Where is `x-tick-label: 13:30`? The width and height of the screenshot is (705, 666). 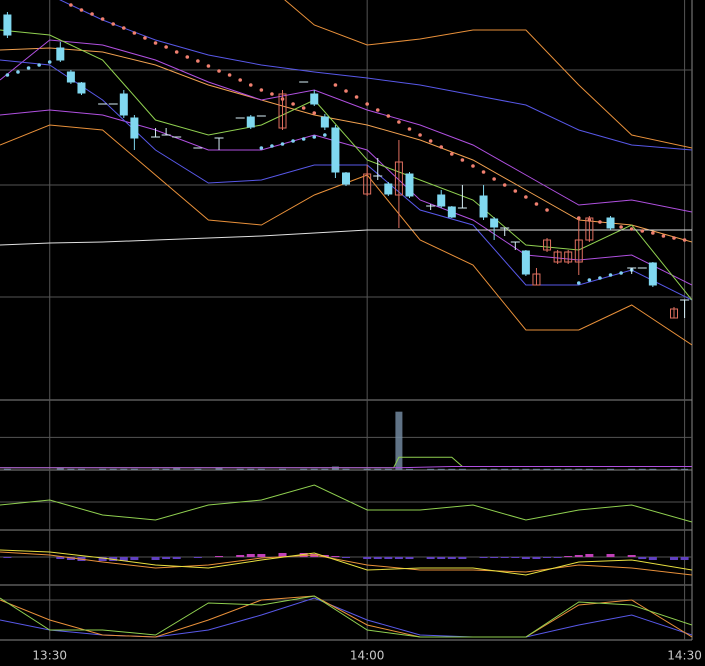 x-tick-label: 13:30 is located at coordinates (49, 656).